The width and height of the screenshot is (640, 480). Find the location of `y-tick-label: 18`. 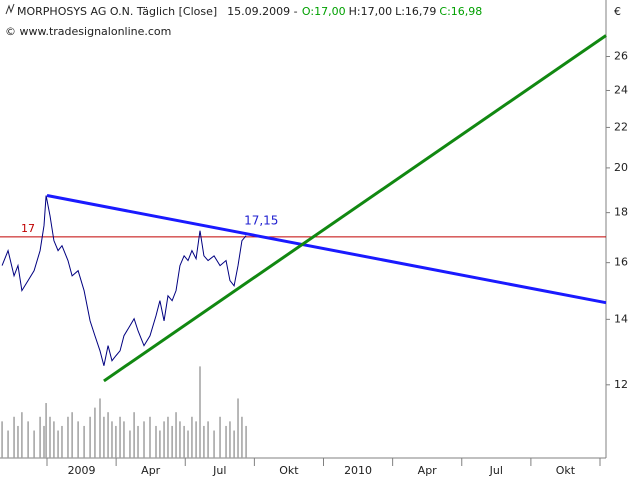

y-tick-label: 18 is located at coordinates (621, 212).